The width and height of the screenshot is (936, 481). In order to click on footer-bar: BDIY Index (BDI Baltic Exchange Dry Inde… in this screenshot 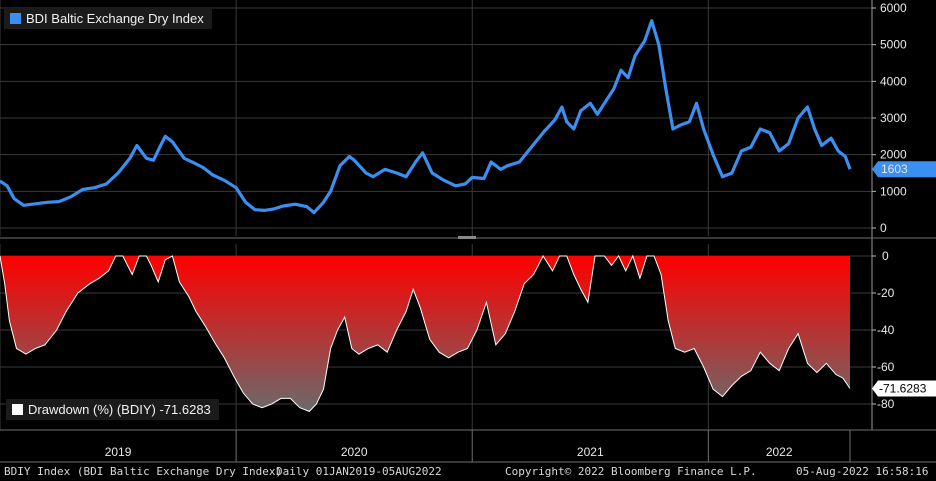, I will do `click(468, 472)`.